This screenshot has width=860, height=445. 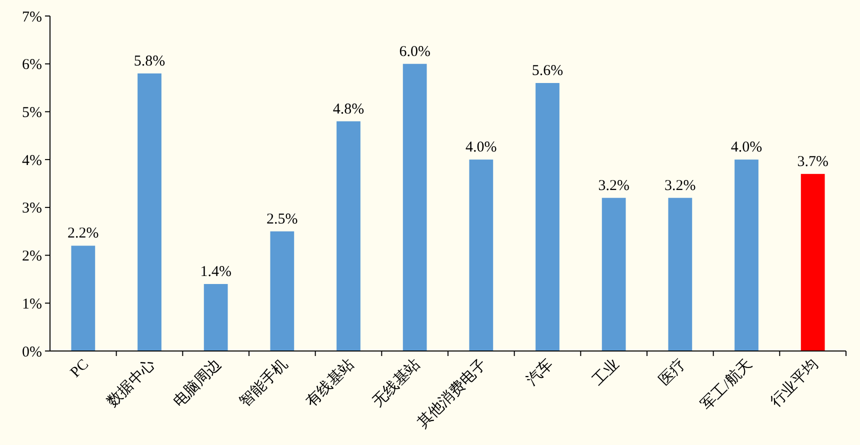 I want to click on x-tick-label: 有线基站, so click(x=330, y=383).